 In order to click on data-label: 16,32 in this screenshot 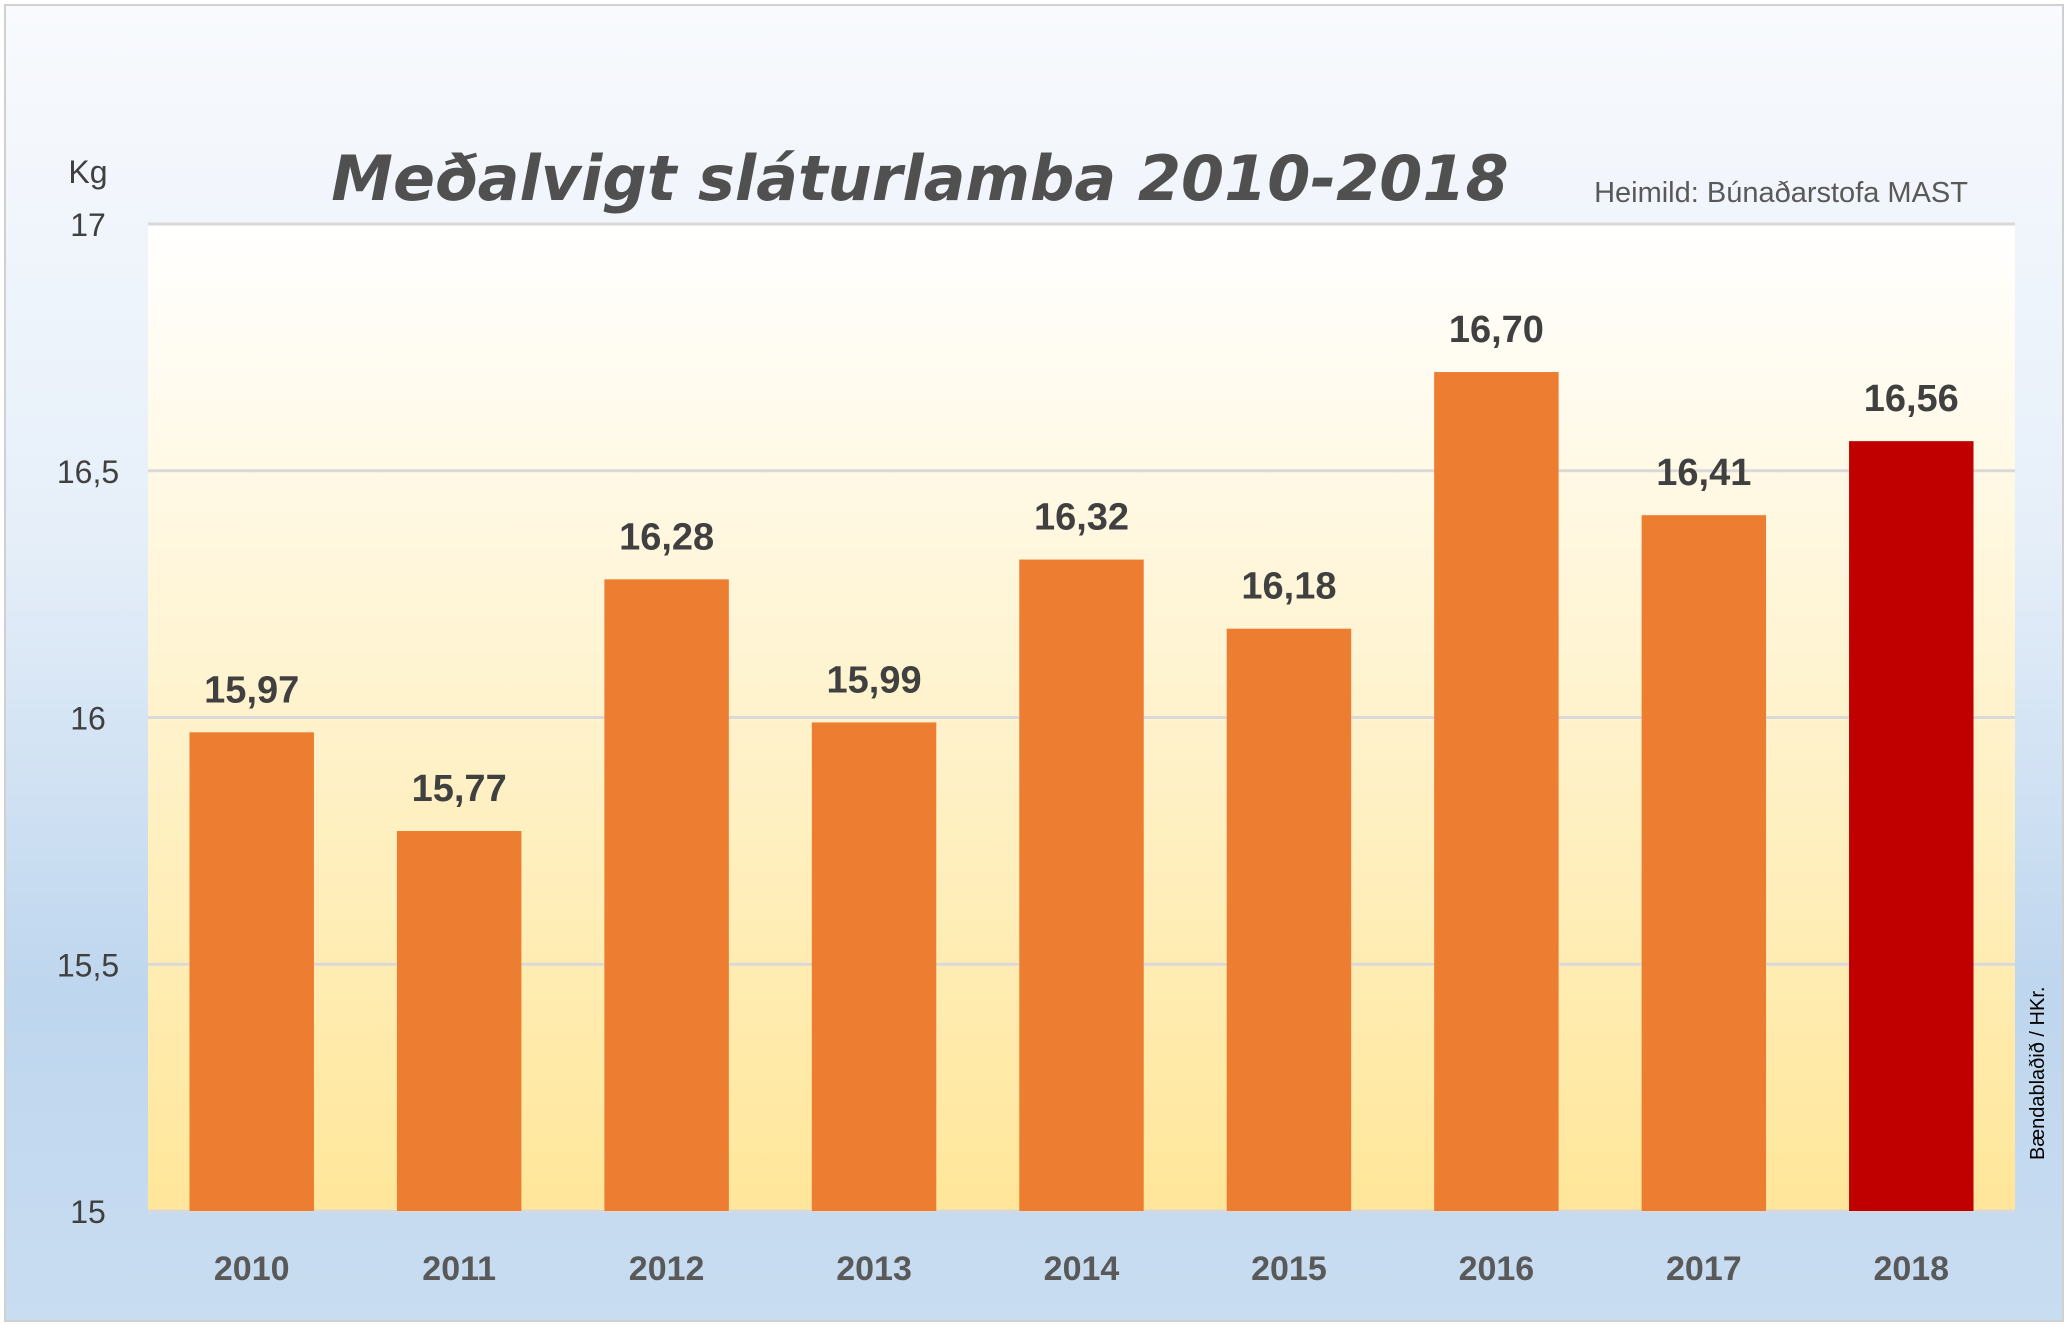, I will do `click(1081, 518)`.